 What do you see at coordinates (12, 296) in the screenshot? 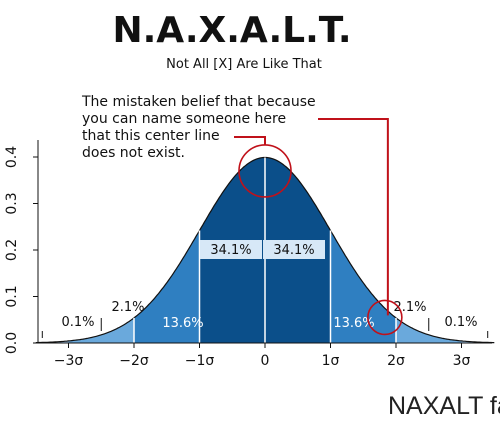
I see `y-tick-label: 0.1` at bounding box center [12, 296].